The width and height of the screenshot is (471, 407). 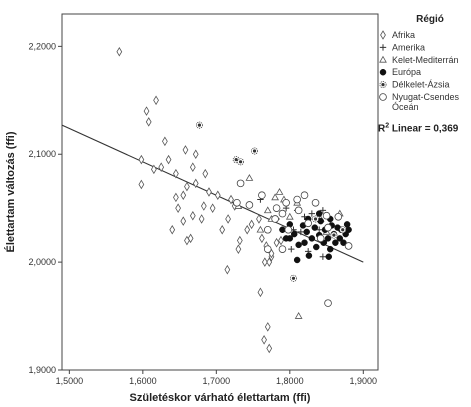 I want to click on x-tick-label: 1,6000, so click(x=143, y=381).